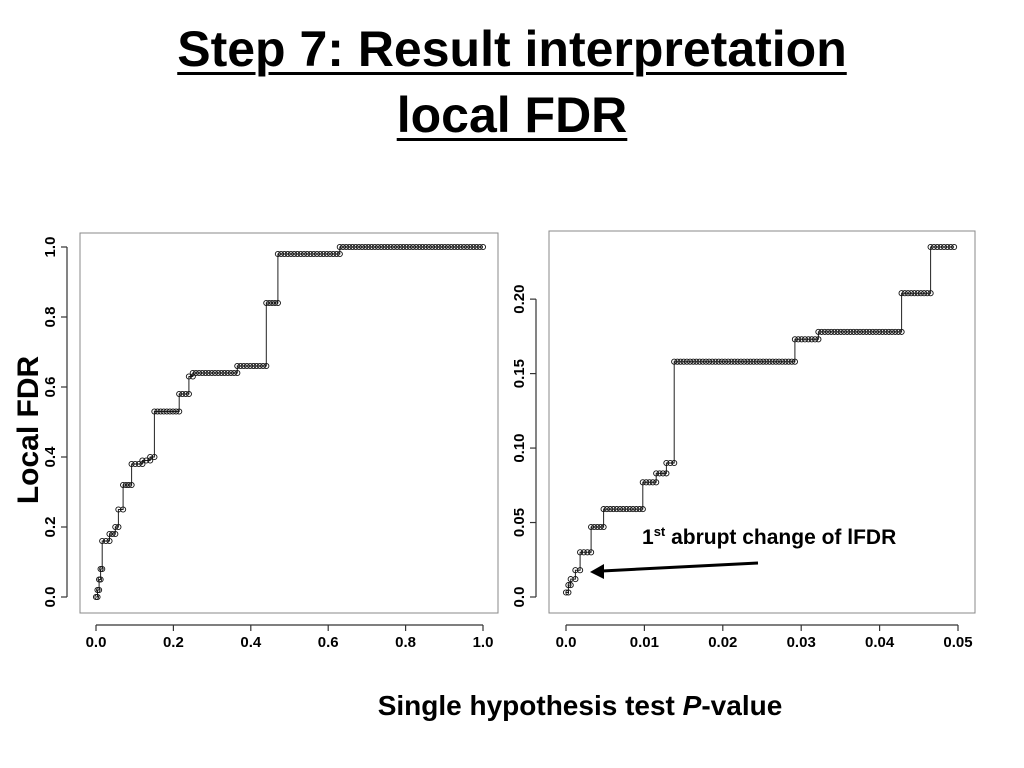  What do you see at coordinates (96, 642) in the screenshot?
I see `x-tick-label: 0.0` at bounding box center [96, 642].